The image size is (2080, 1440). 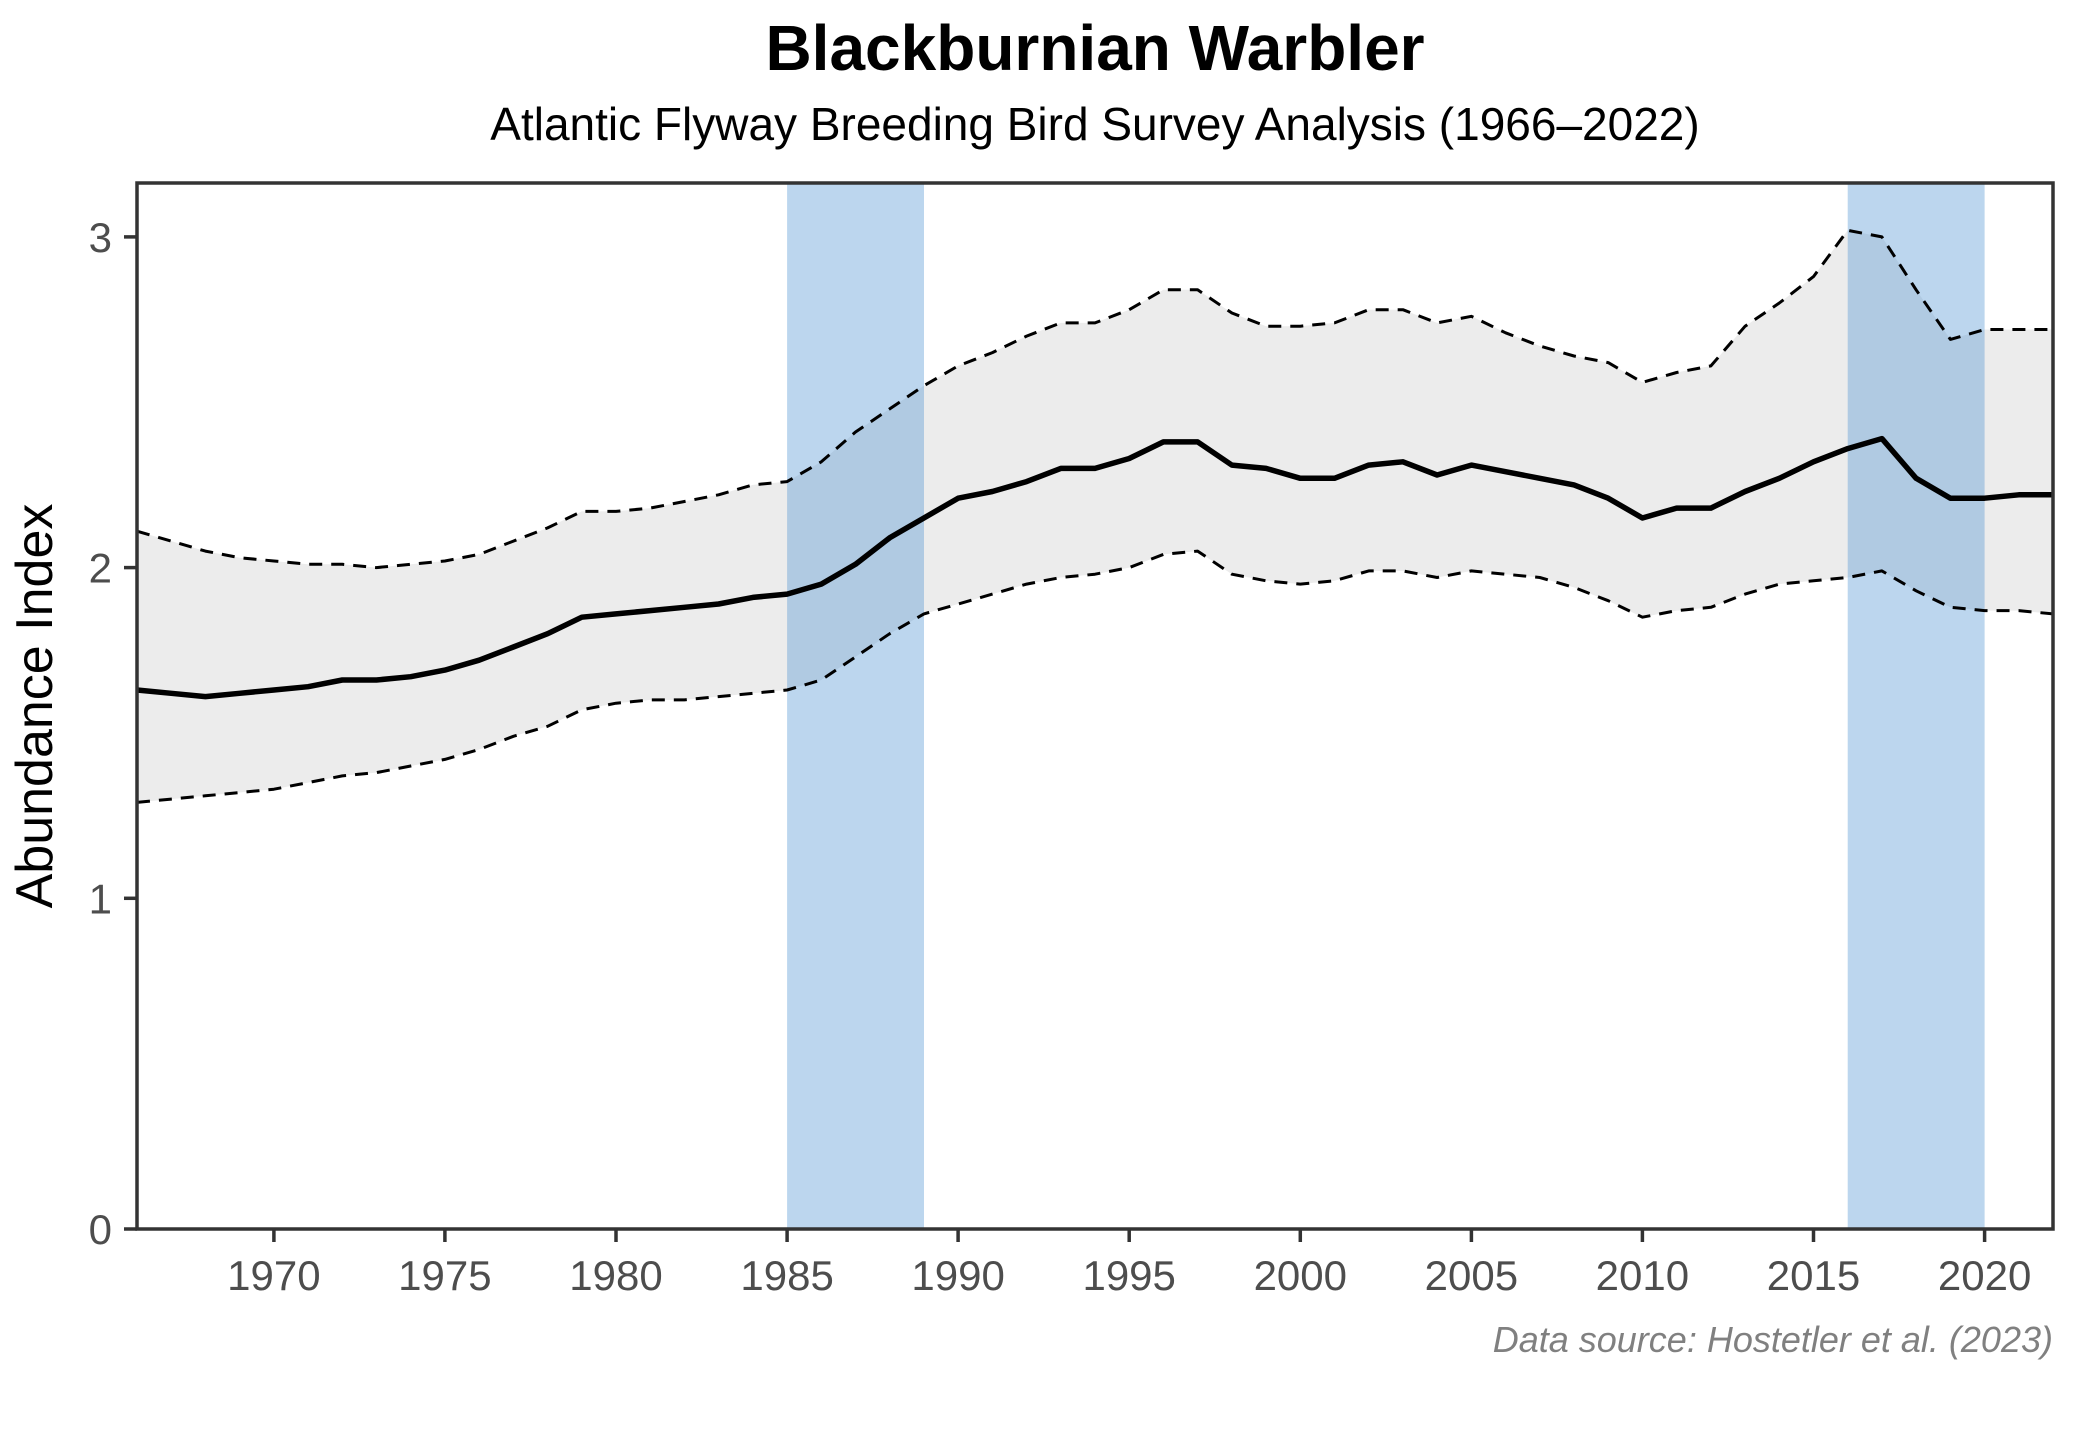 What do you see at coordinates (786, 1275) in the screenshot?
I see `x-tick-label: 1985` at bounding box center [786, 1275].